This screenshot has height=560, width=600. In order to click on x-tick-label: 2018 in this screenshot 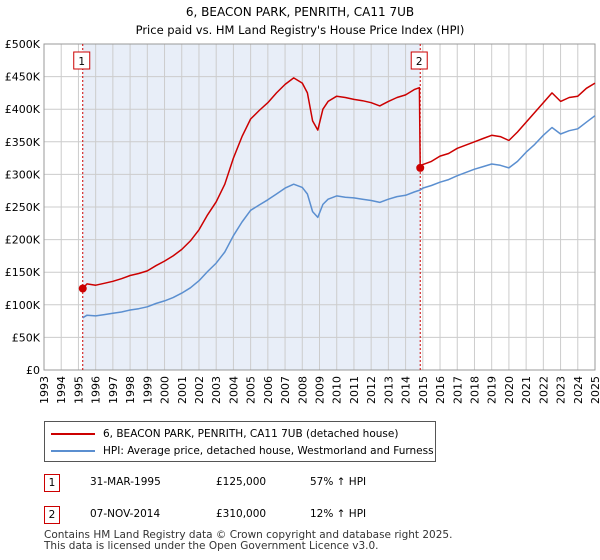, I will do `click(474, 390)`.